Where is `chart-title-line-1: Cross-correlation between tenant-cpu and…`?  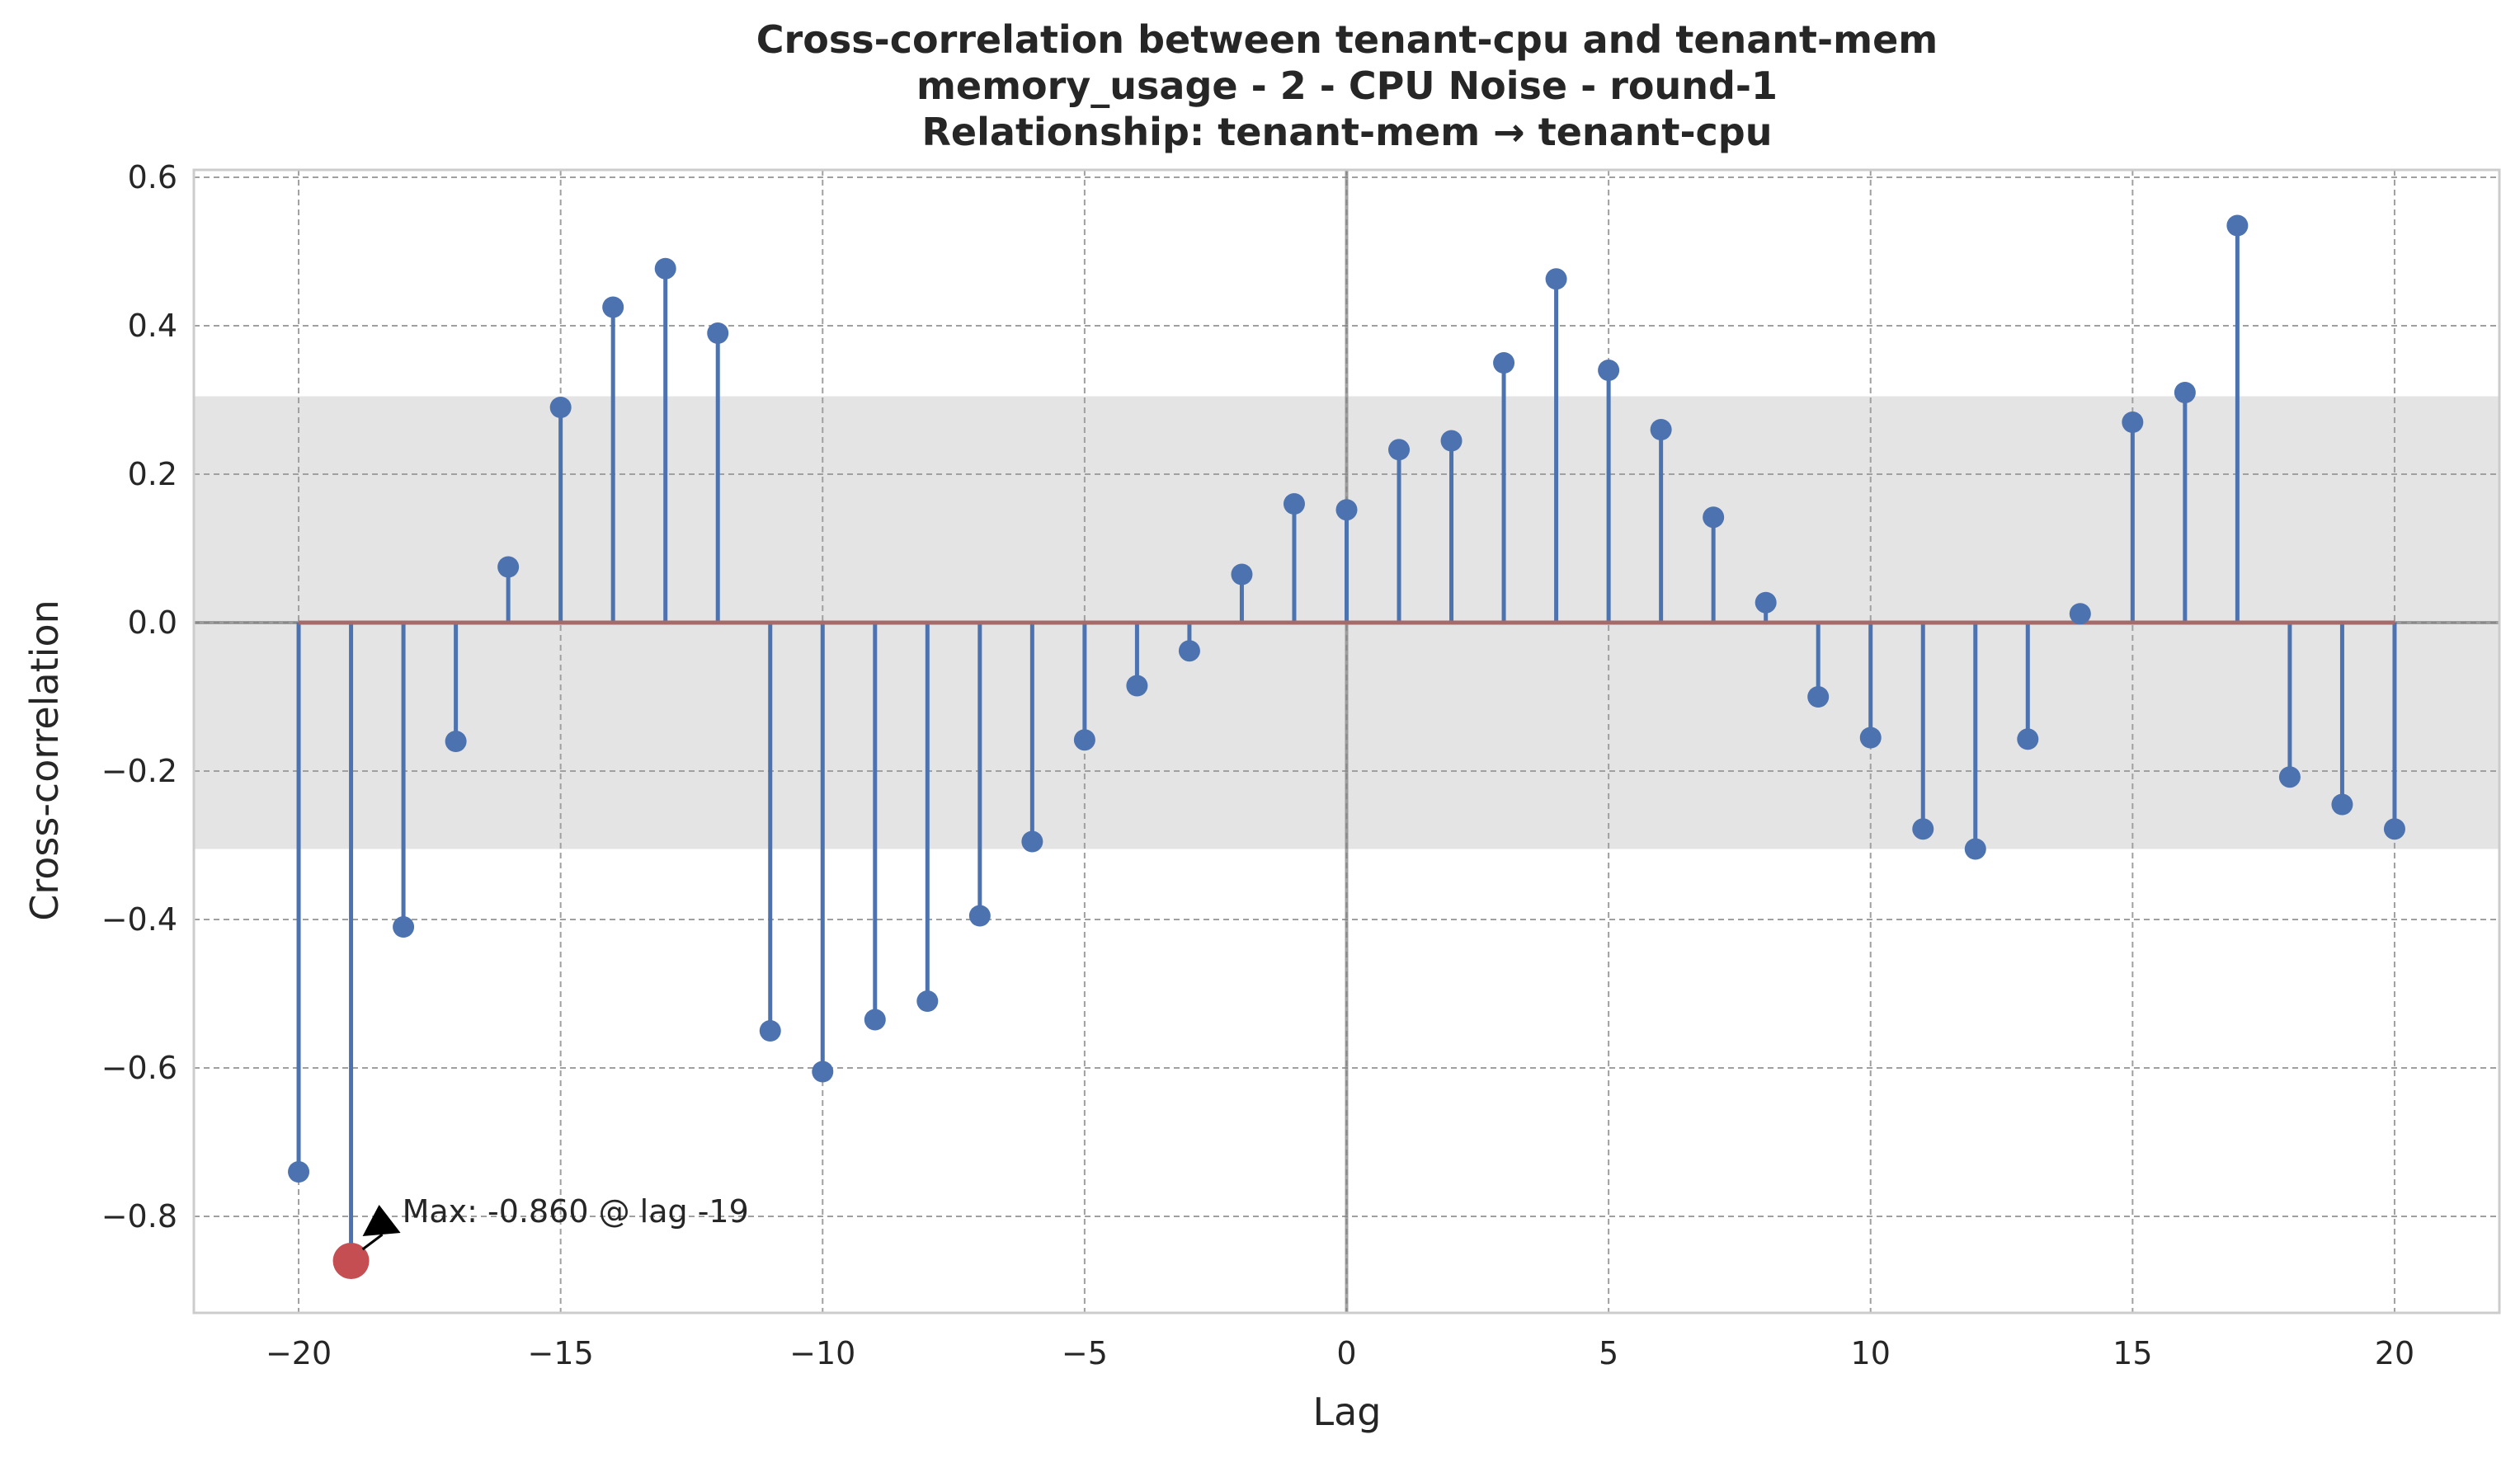 chart-title-line-1: Cross-correlation between tenant-cpu and… is located at coordinates (1347, 39).